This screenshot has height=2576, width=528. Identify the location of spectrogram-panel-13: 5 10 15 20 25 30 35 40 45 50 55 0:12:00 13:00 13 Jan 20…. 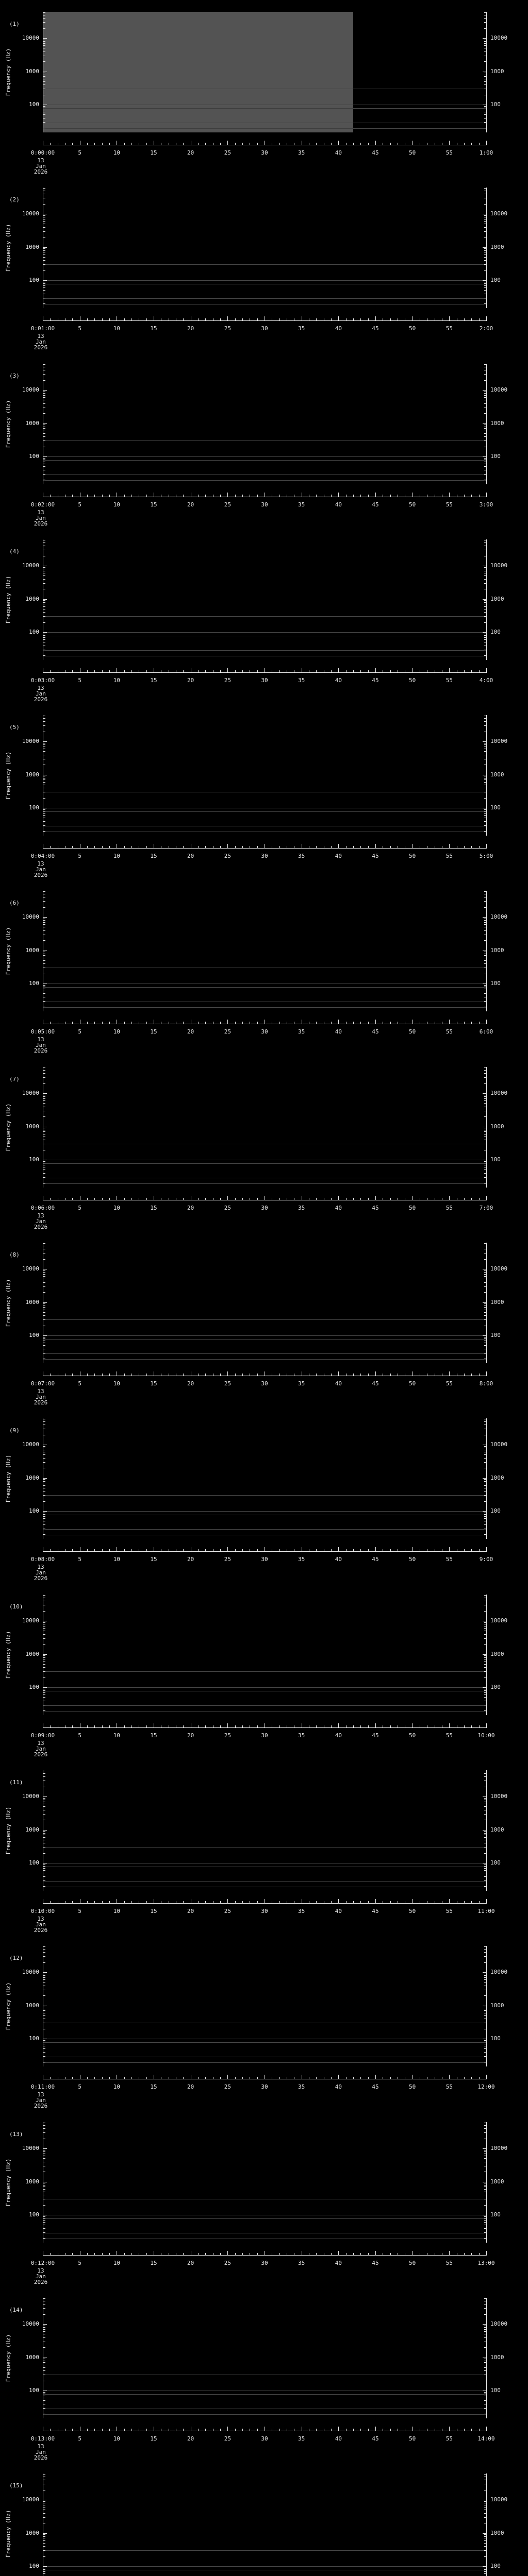
(264, 2198).